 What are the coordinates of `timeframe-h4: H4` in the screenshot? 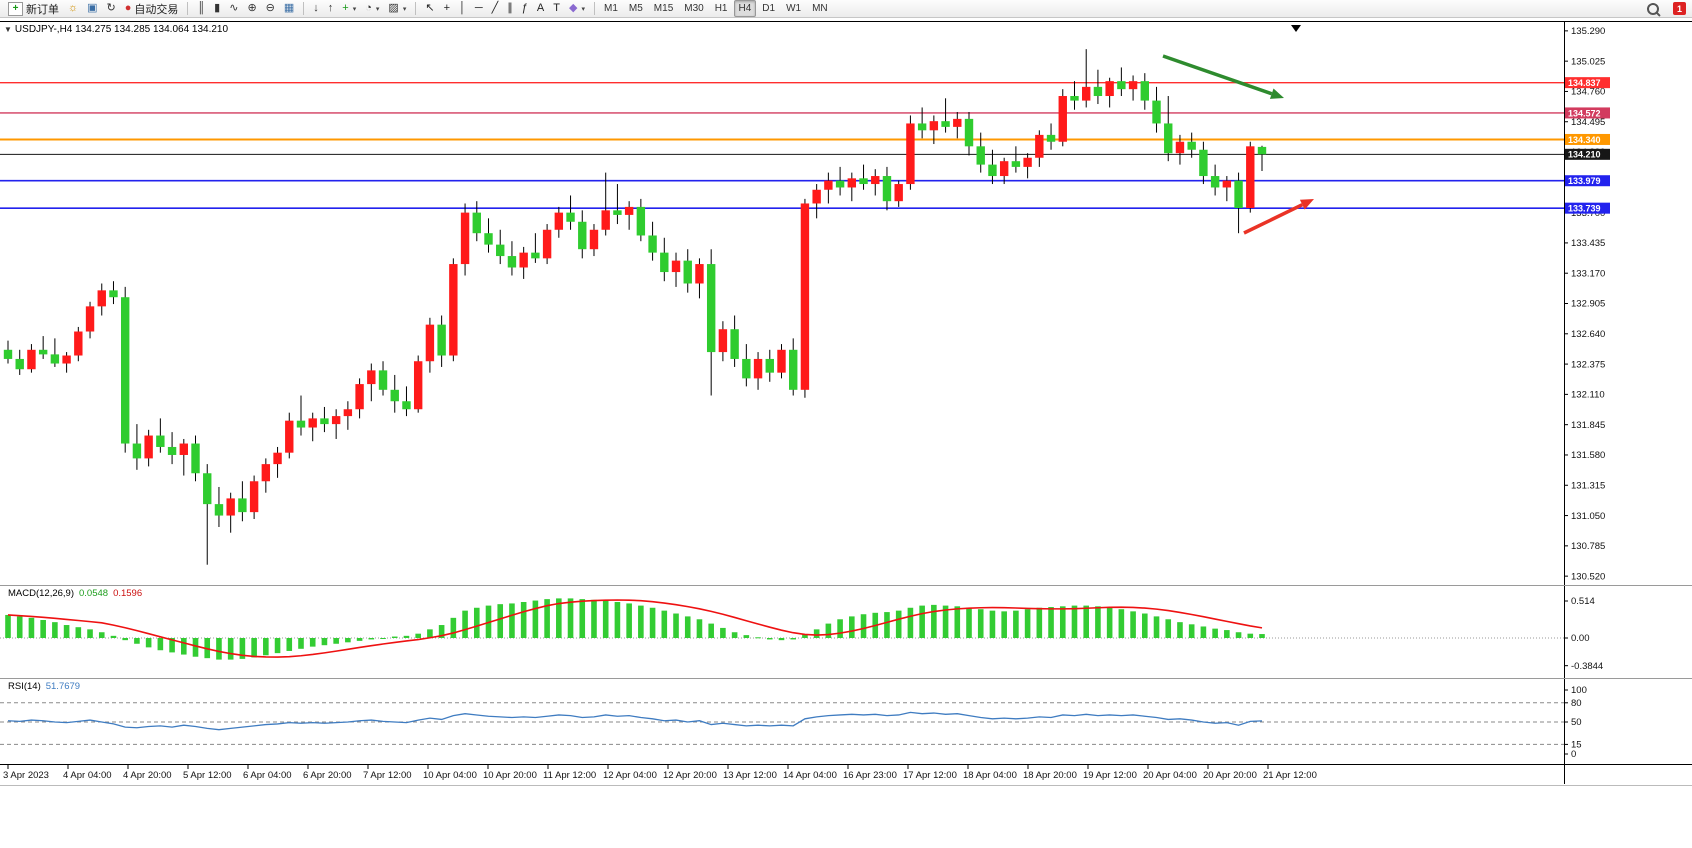 It's located at (745, 8).